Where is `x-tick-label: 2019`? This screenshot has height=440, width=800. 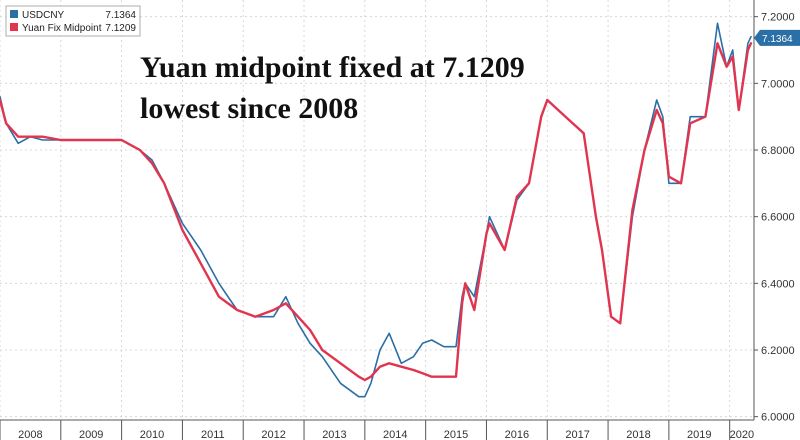
x-tick-label: 2019 is located at coordinates (699, 434).